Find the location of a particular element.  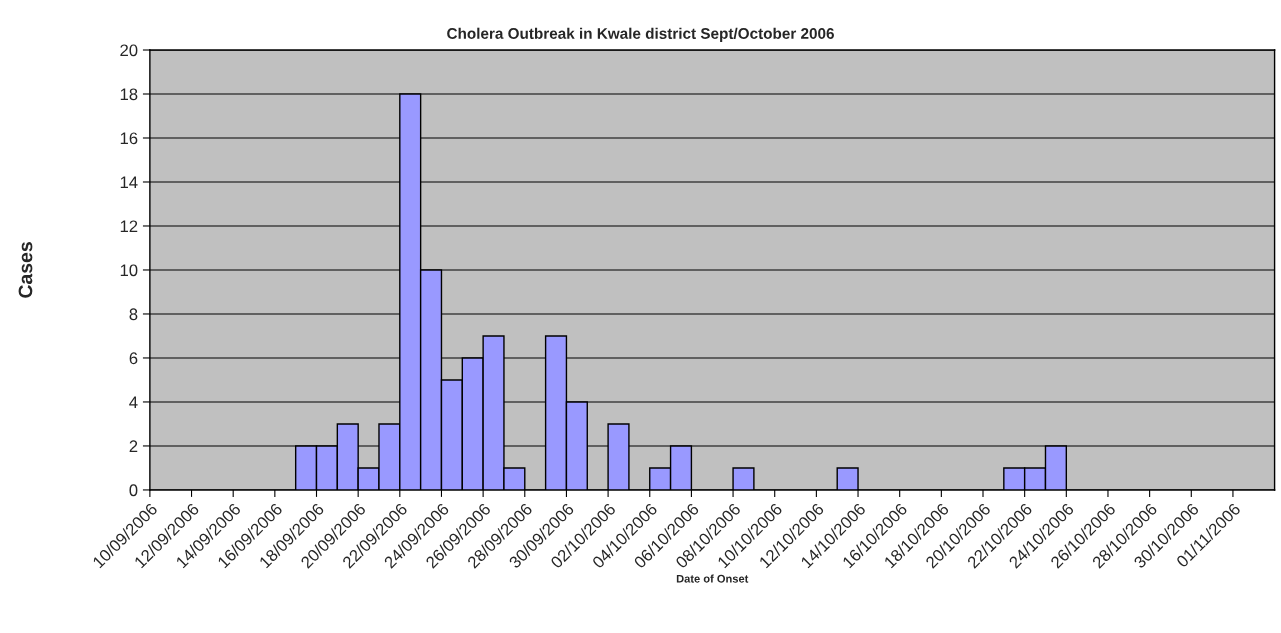

y-tick-label: 2 is located at coordinates (133, 446).